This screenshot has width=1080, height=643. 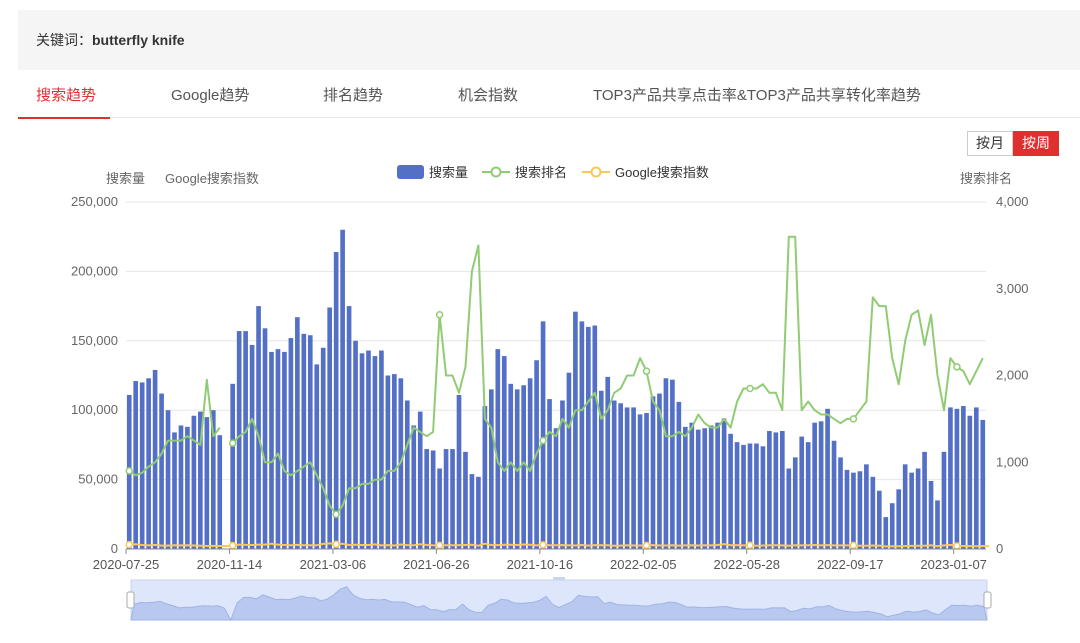 What do you see at coordinates (1012, 375) in the screenshot?
I see `y-right-tick-label: 2,000` at bounding box center [1012, 375].